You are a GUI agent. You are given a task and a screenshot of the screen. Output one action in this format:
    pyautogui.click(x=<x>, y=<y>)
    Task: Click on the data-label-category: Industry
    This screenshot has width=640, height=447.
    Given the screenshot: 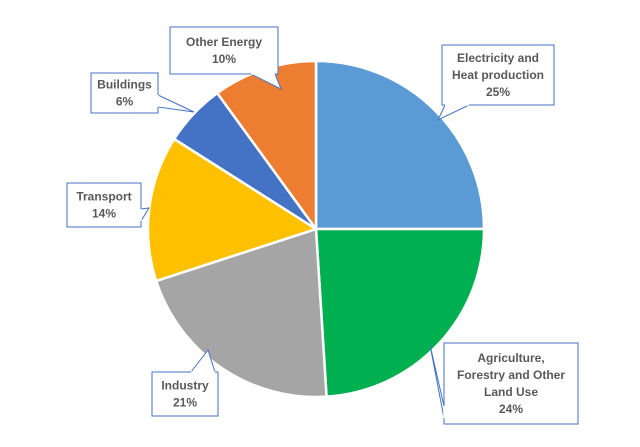 What is the action you would take?
    pyautogui.click(x=185, y=386)
    